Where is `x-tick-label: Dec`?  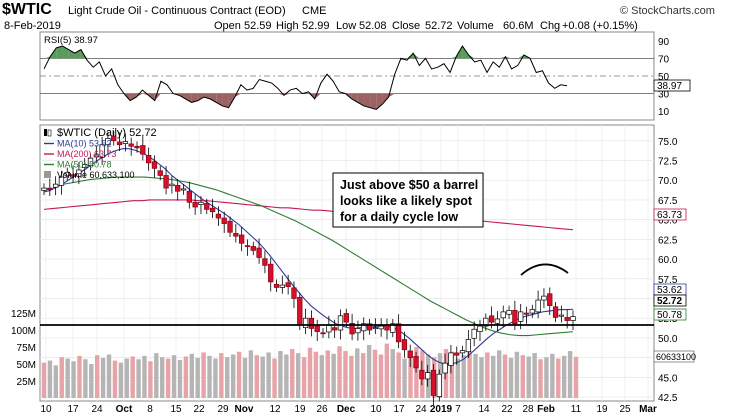 x-tick-label: Dec is located at coordinates (346, 408).